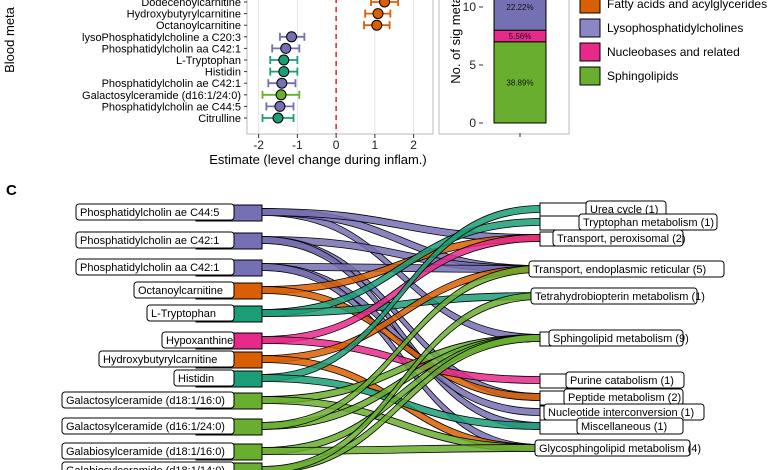  Describe the element at coordinates (675, 28) in the screenshot. I see `legend-label: Lysophosphatidylcholines` at that location.